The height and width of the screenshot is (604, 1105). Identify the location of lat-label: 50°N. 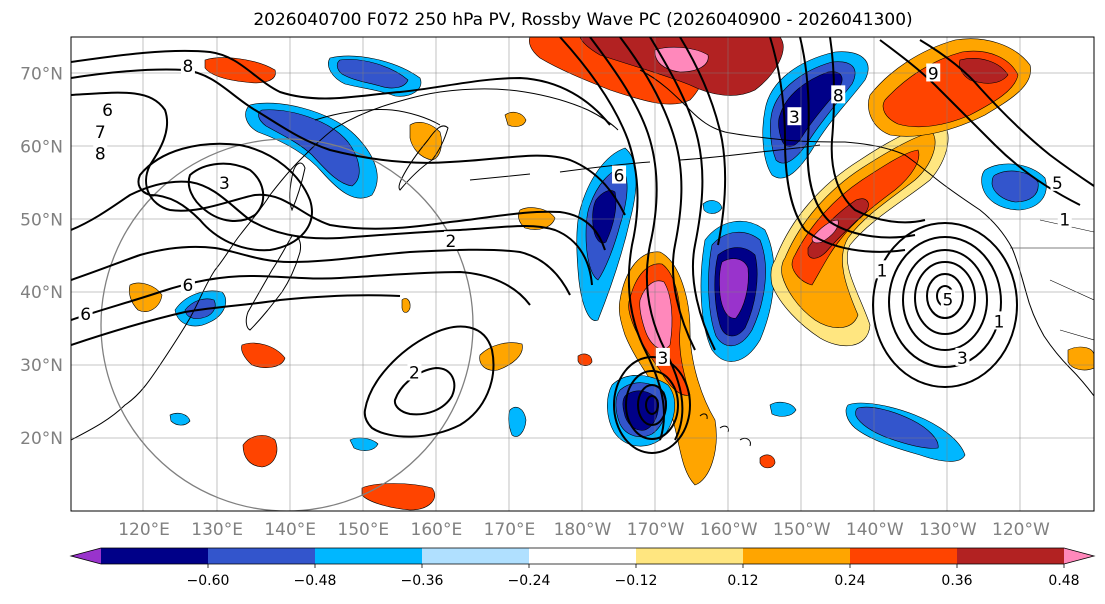
(41, 220).